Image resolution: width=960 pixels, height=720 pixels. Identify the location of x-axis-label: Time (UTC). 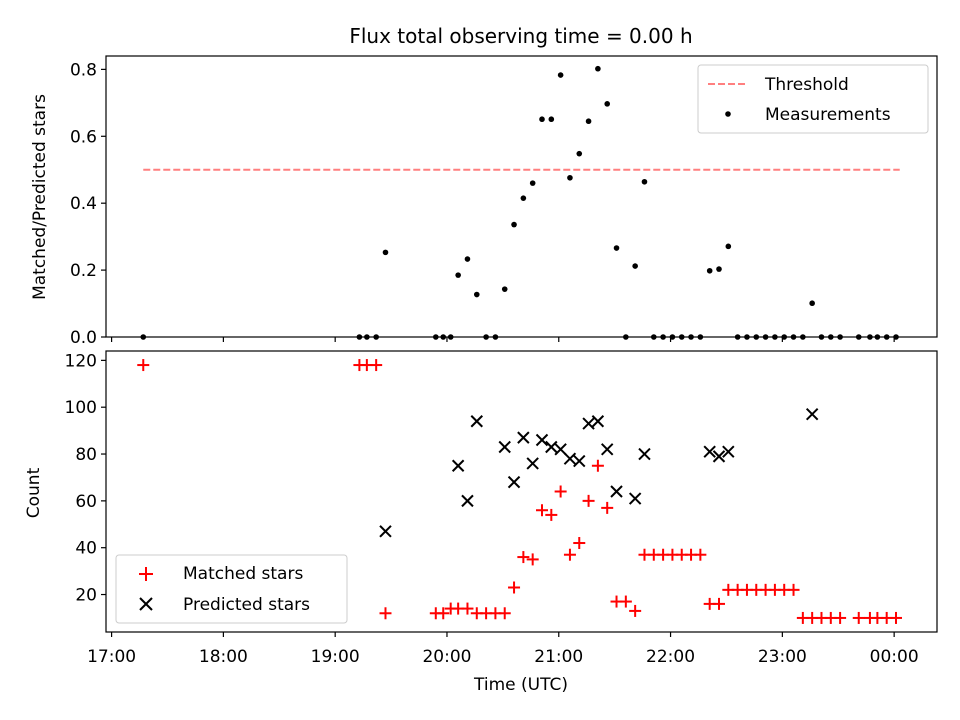
(520, 685).